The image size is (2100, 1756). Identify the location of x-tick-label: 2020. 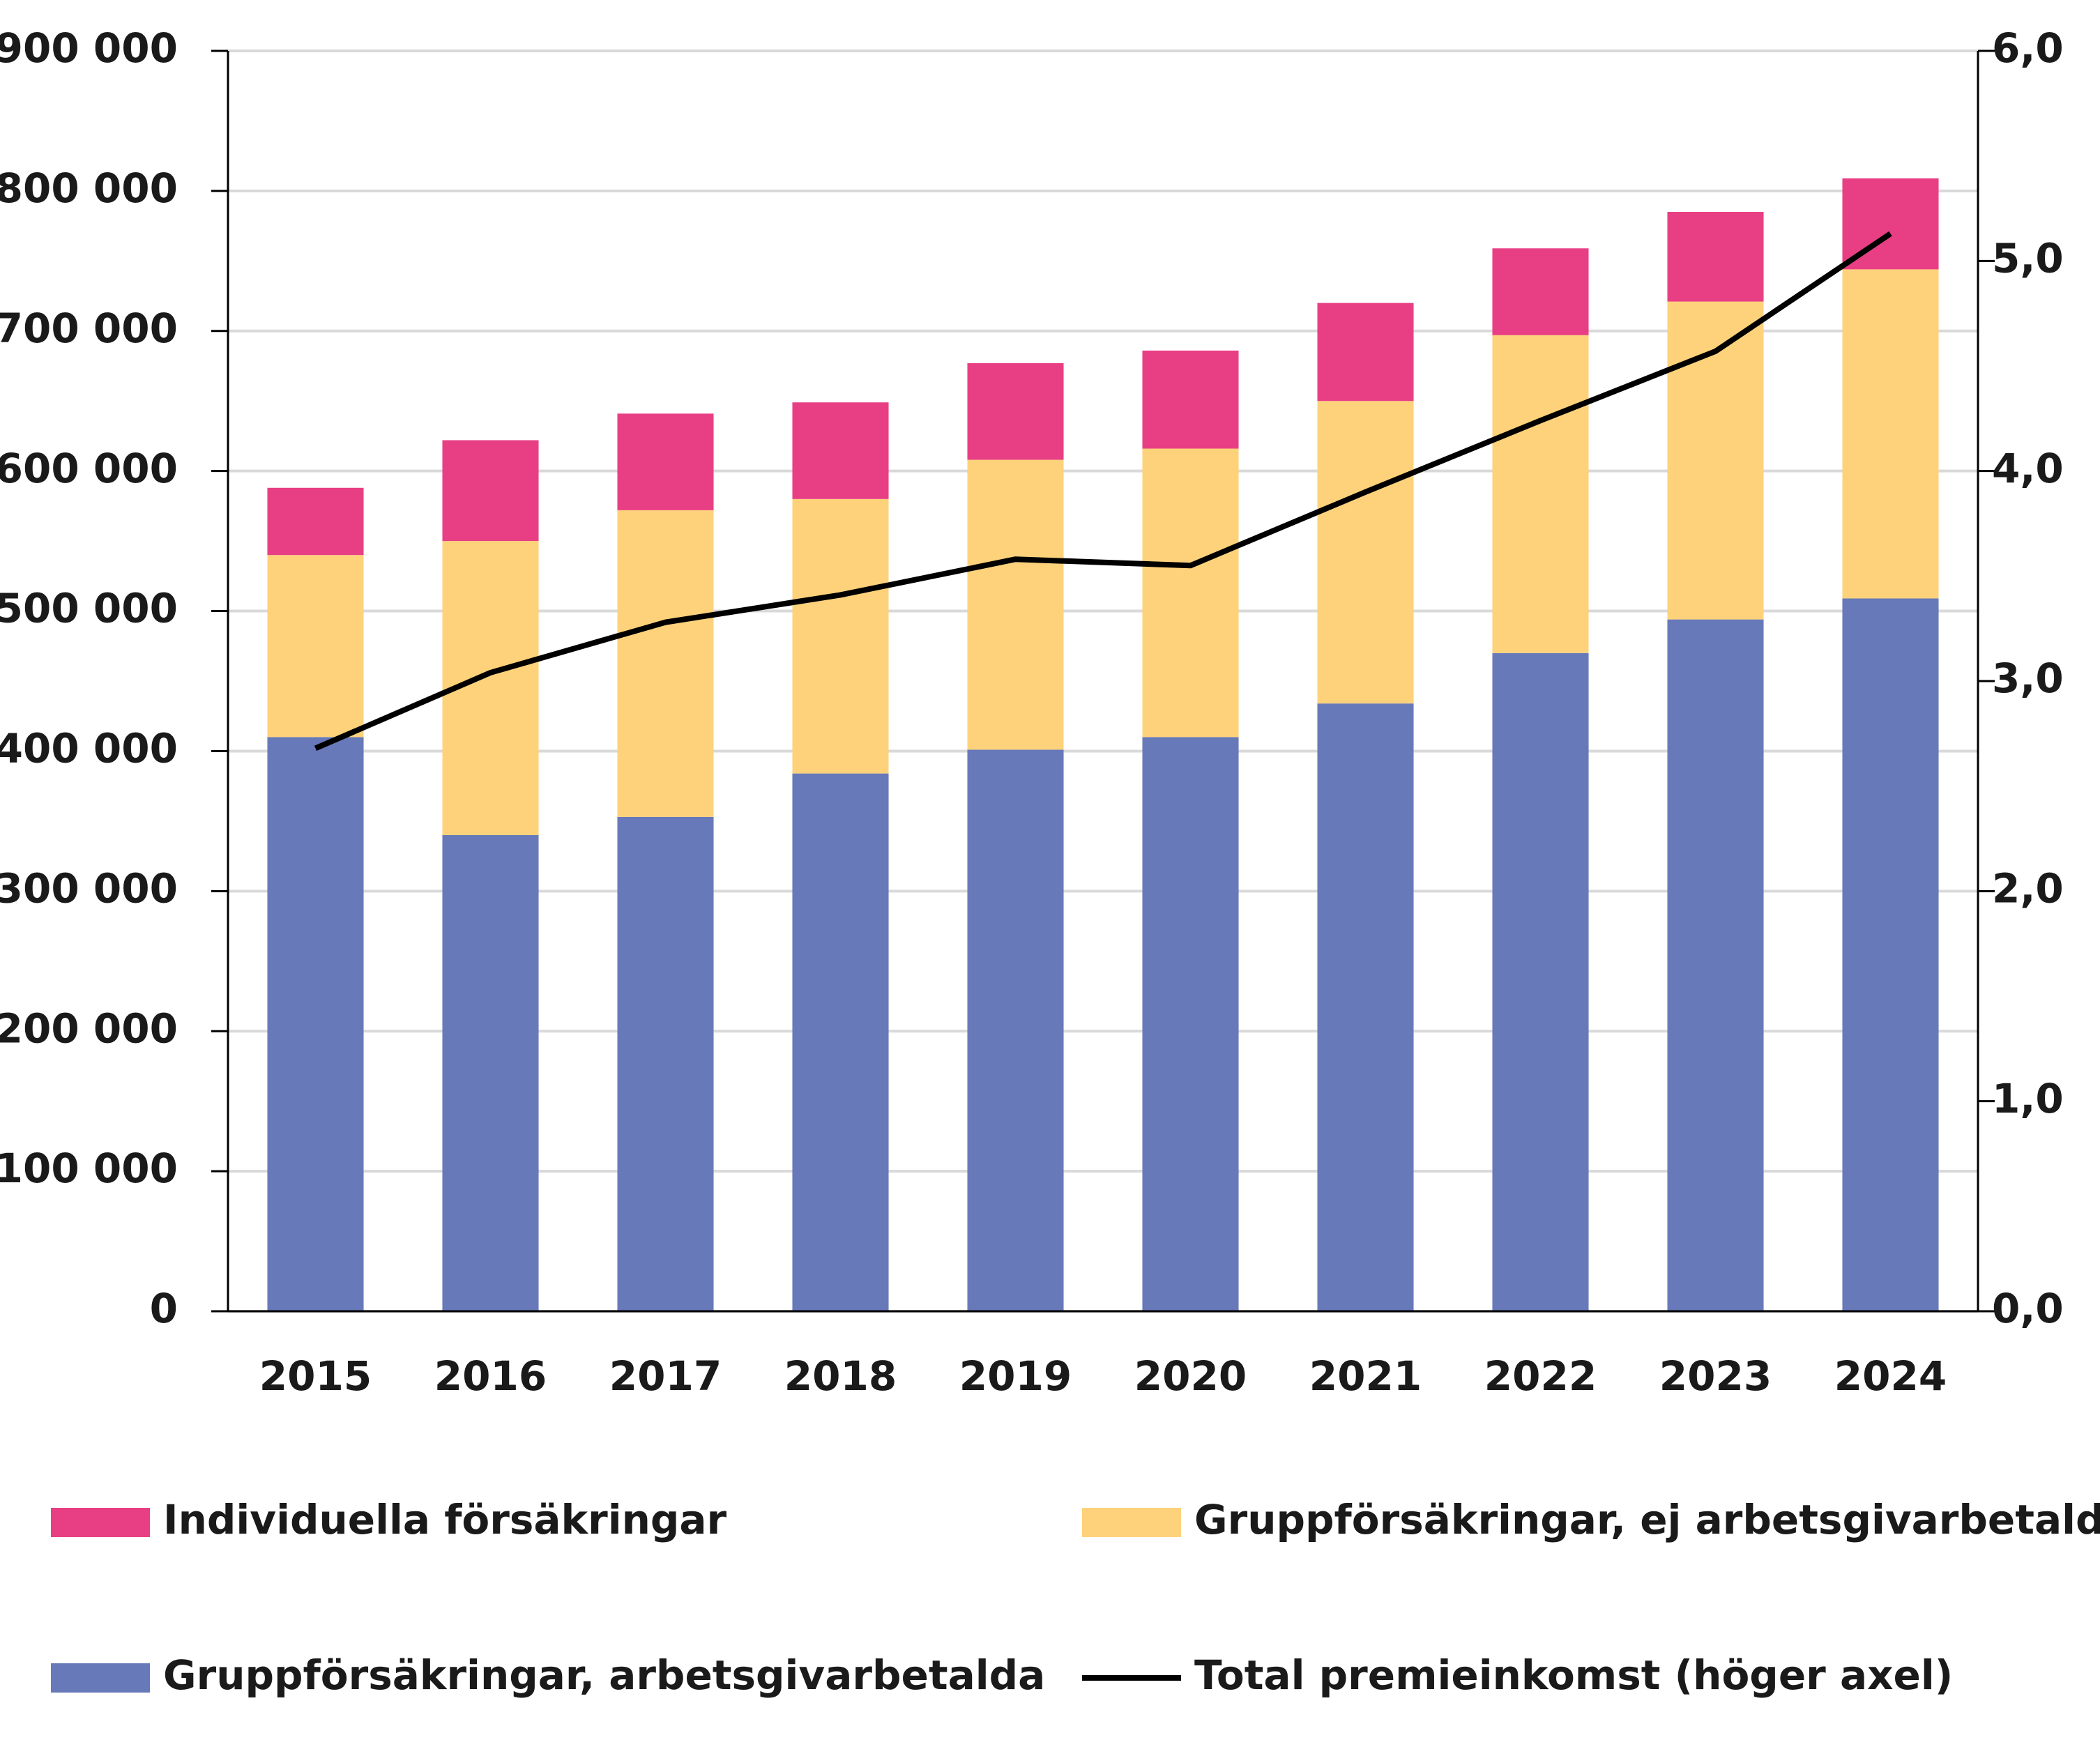
(1191, 1376).